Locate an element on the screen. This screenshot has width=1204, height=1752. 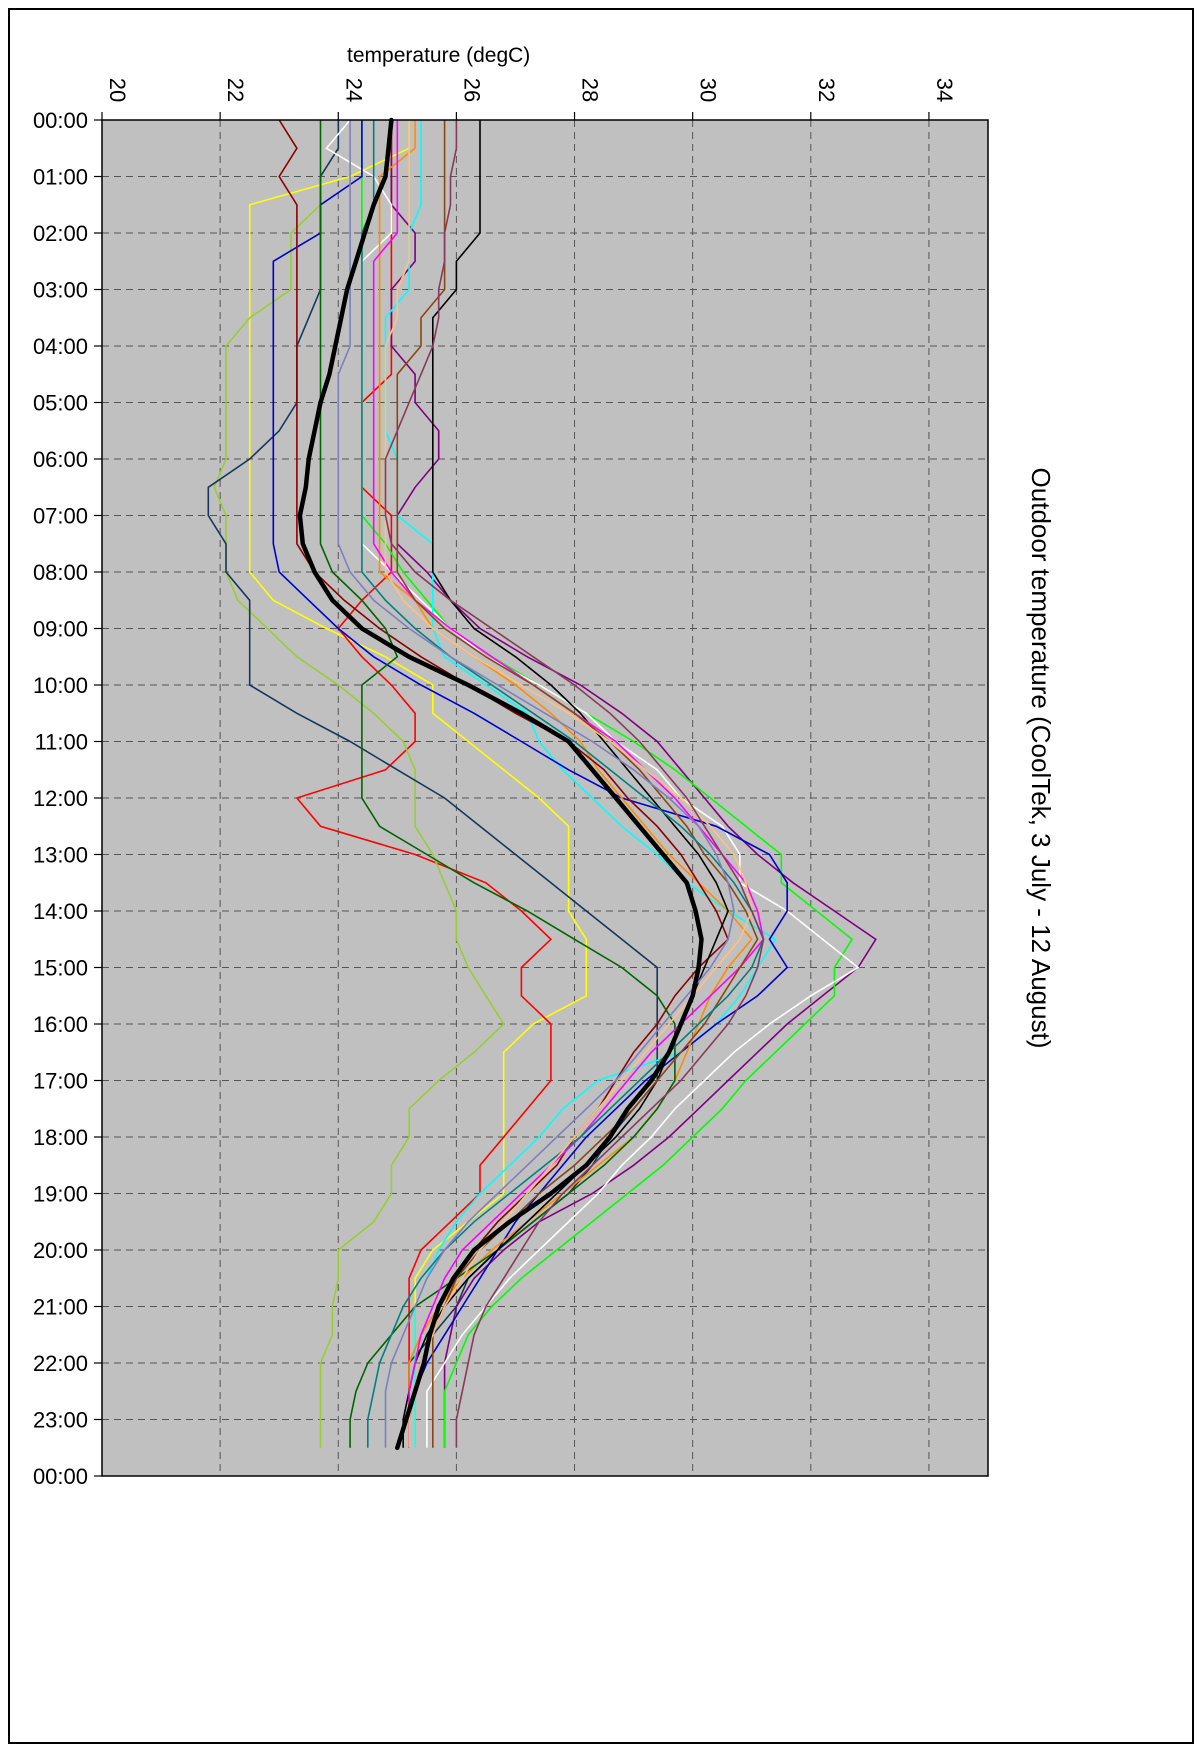
y-tick-label: 11:00 is located at coordinates (61, 742).